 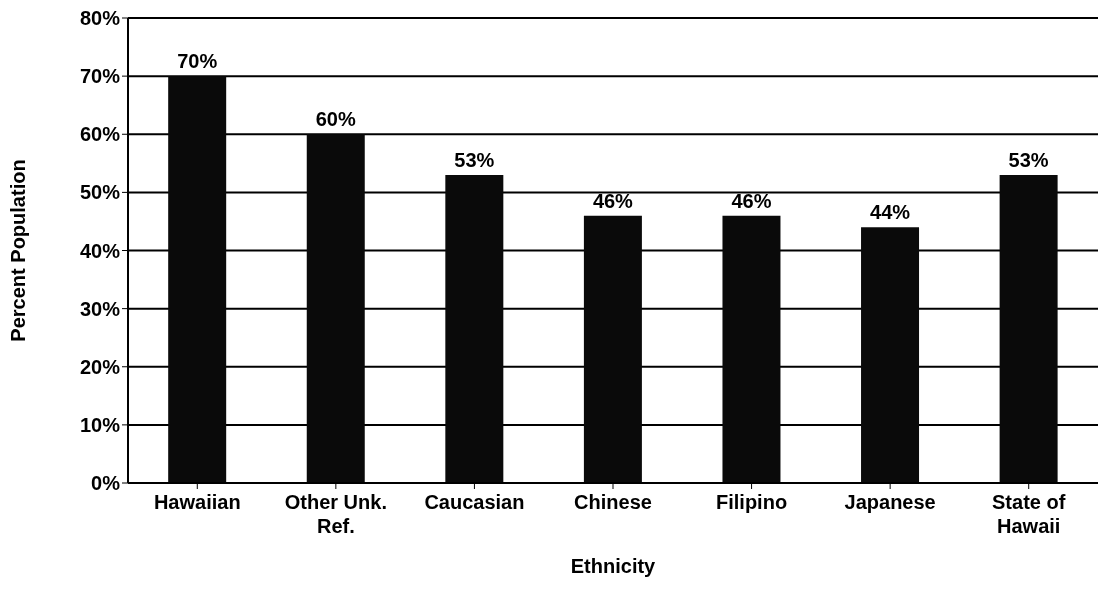 What do you see at coordinates (100, 424) in the screenshot?
I see `y-tick-label: 10%` at bounding box center [100, 424].